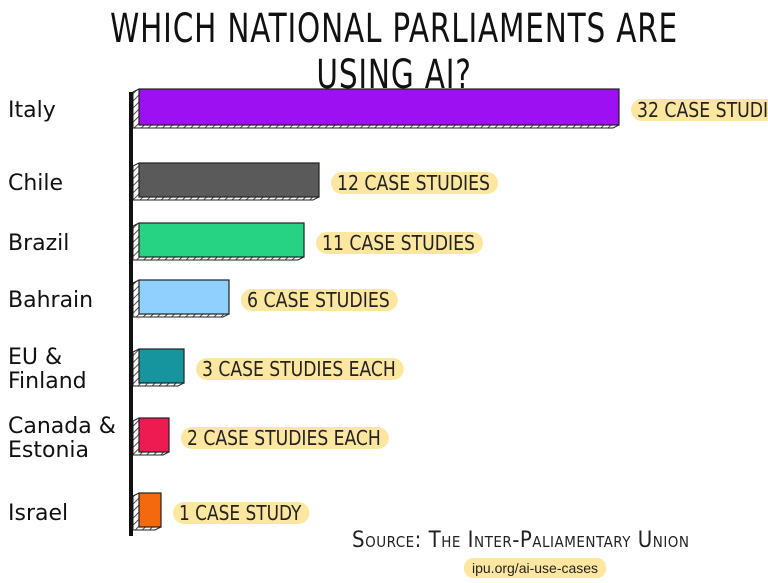  What do you see at coordinates (521, 540) in the screenshot?
I see `source-text: Source: The Inter-Paliamentary Union` at bounding box center [521, 540].